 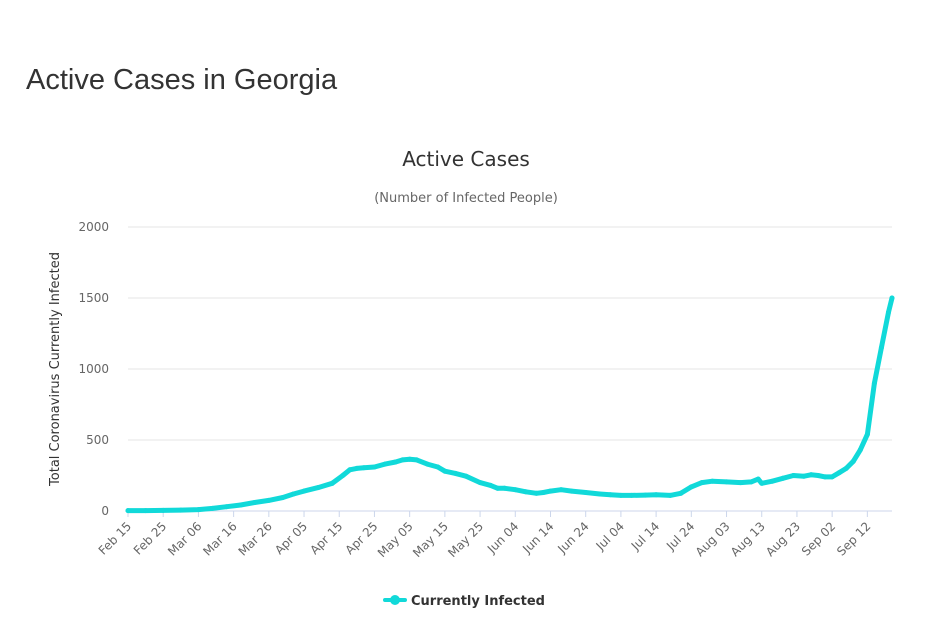 What do you see at coordinates (93, 227) in the screenshot?
I see `y-tick-label: 2000` at bounding box center [93, 227].